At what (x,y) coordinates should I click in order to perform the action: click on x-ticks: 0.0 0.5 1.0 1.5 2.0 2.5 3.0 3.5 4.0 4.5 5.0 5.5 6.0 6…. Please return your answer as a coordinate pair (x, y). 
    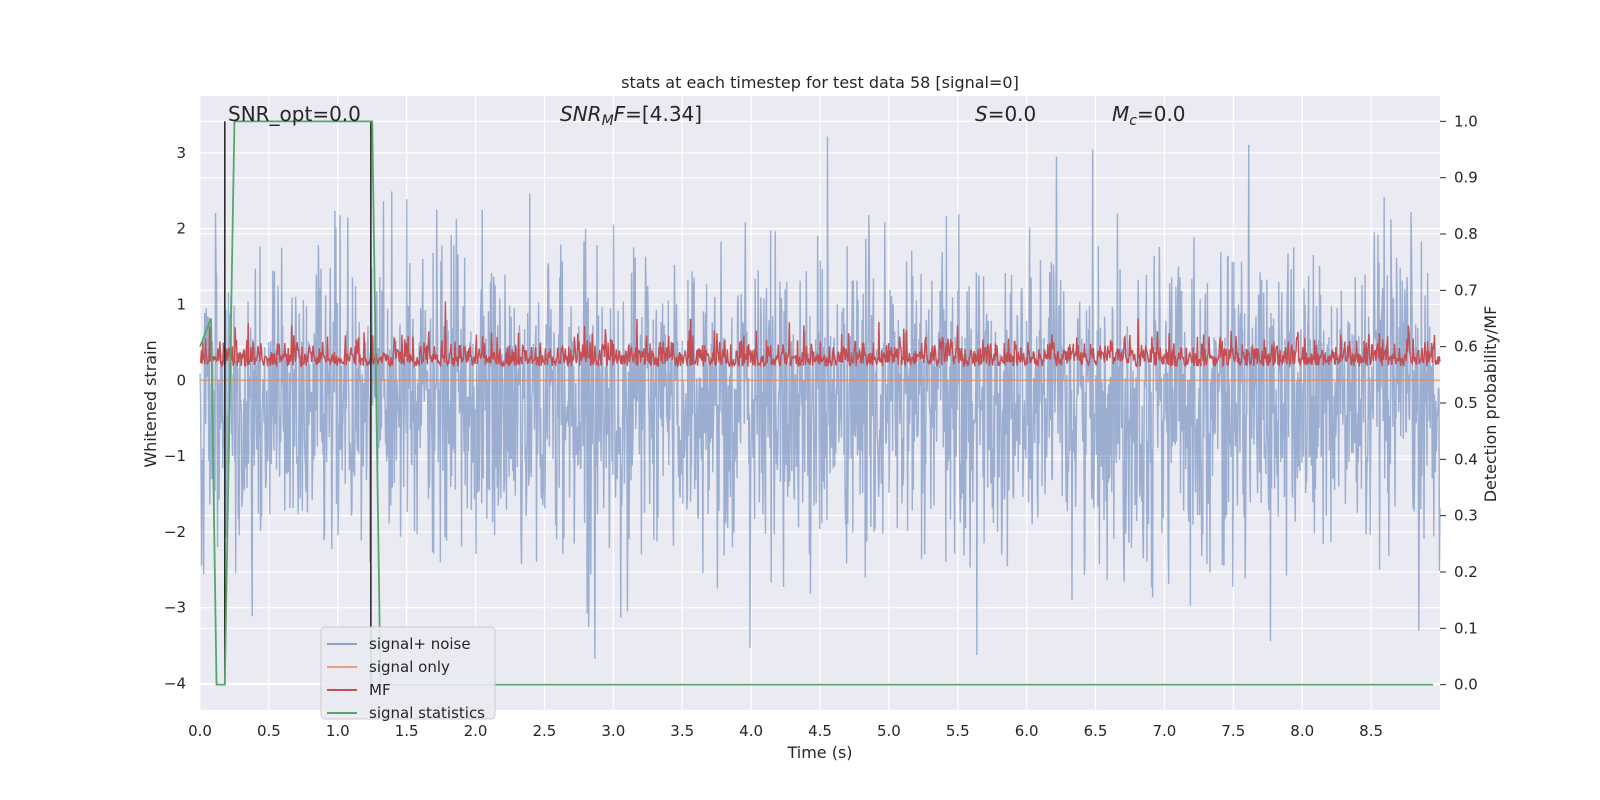
    Looking at the image, I should click on (785, 731).